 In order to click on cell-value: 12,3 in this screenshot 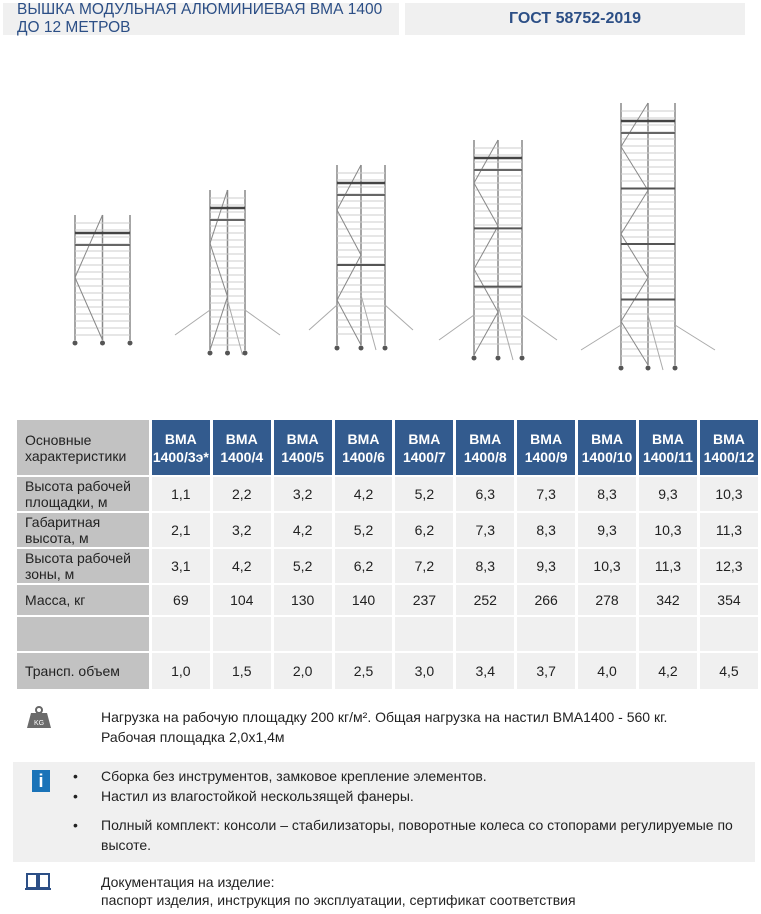, I will do `click(728, 566)`.